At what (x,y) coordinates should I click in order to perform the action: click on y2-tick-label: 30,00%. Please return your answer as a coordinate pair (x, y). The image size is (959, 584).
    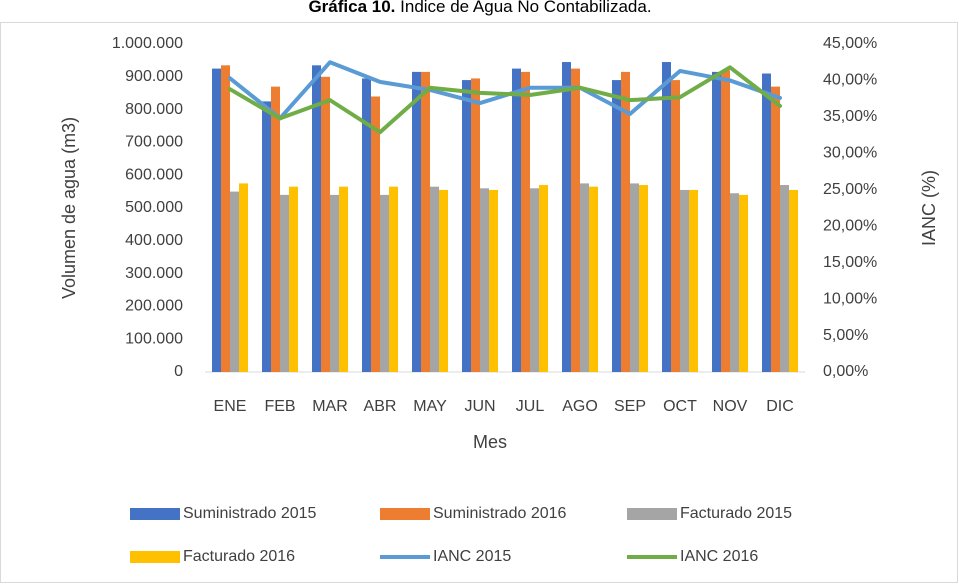
    Looking at the image, I should click on (850, 153).